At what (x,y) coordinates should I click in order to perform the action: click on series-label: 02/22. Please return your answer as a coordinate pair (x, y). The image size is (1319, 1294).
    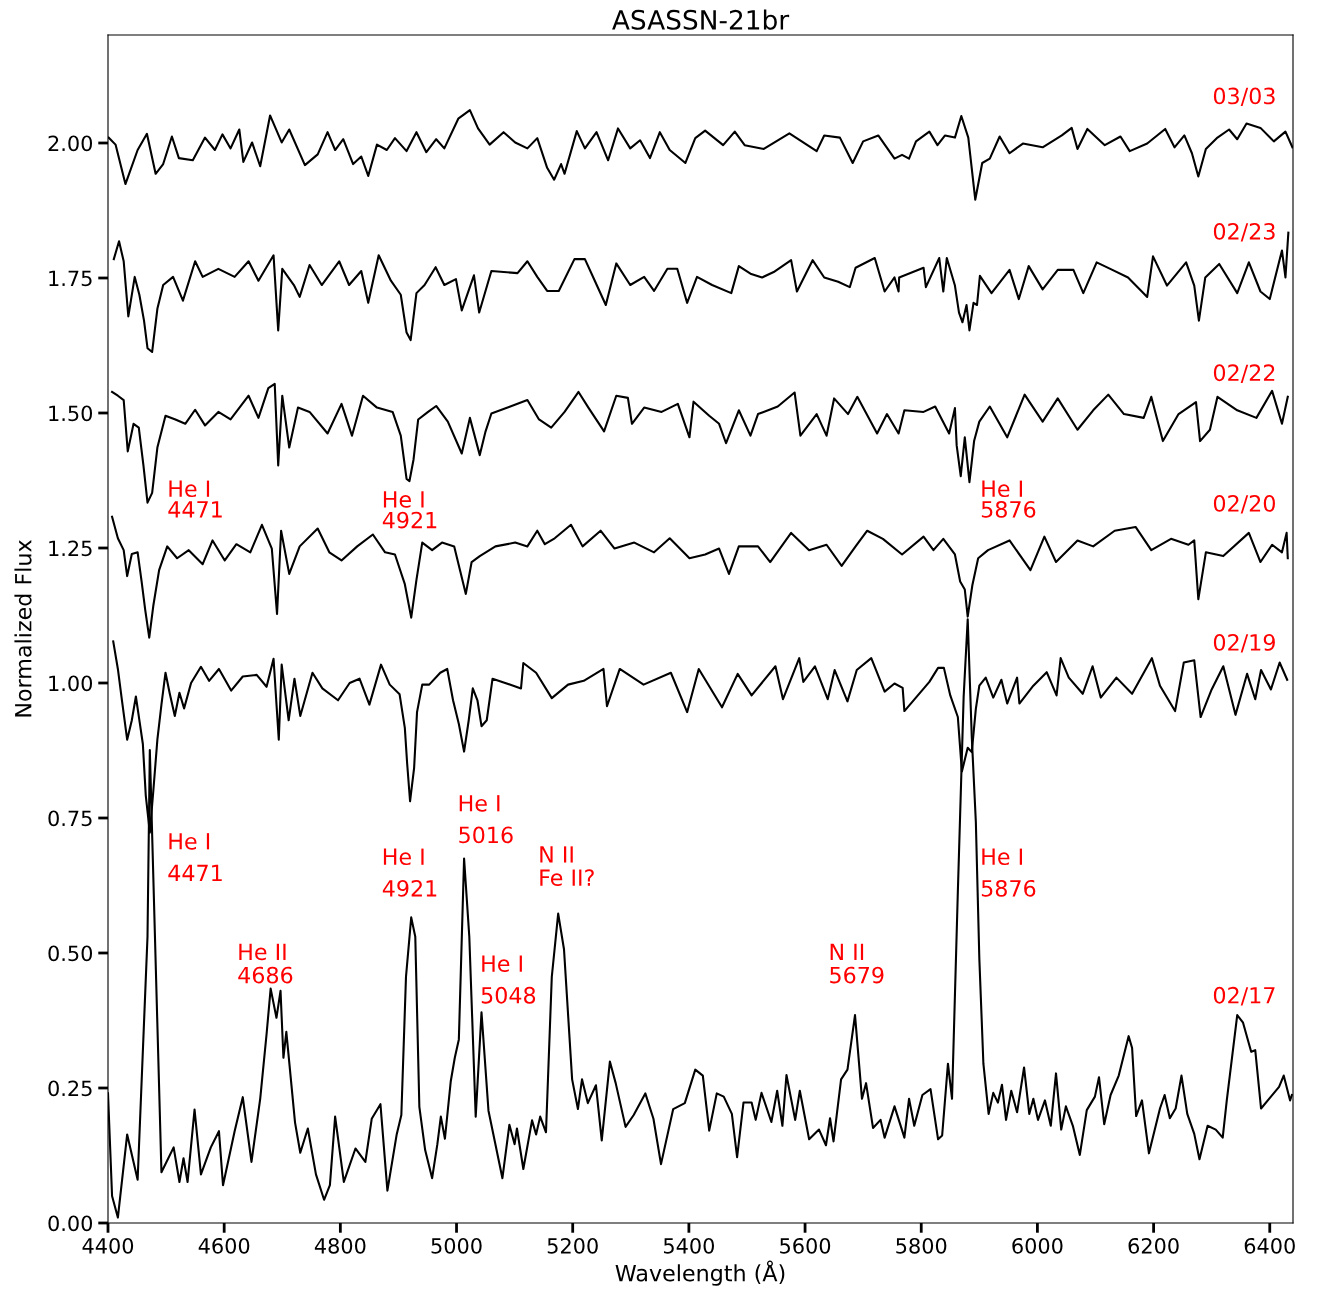
    Looking at the image, I should click on (1244, 373).